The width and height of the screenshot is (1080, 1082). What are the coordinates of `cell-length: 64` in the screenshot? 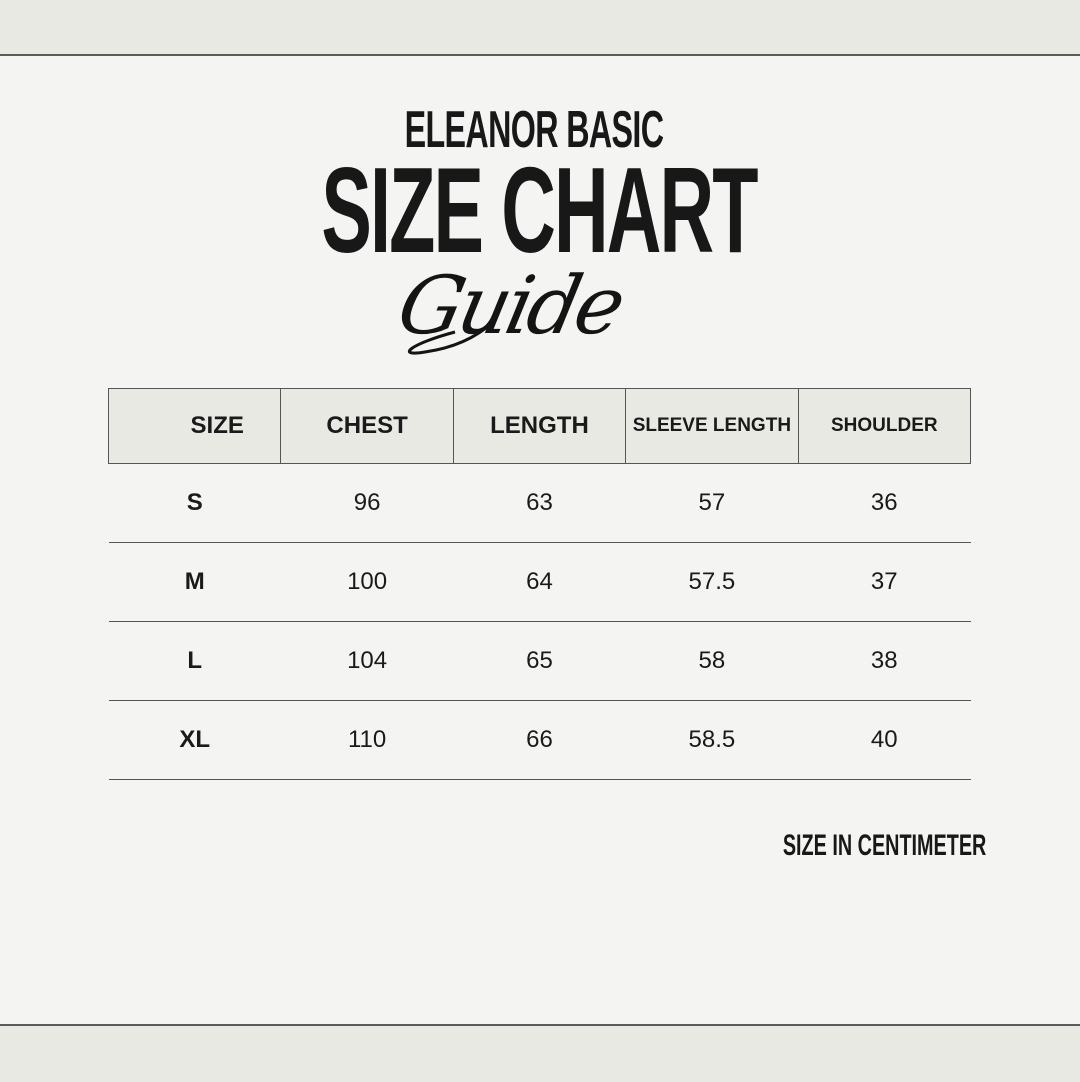 It's located at (539, 582).